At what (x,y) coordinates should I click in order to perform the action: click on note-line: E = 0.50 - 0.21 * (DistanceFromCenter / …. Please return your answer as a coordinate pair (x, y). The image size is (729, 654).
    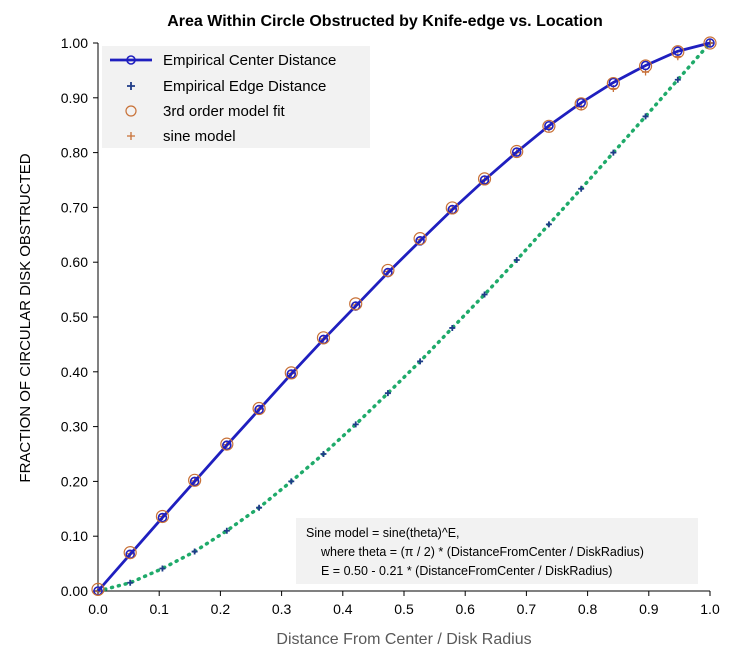
    Looking at the image, I should click on (466, 571).